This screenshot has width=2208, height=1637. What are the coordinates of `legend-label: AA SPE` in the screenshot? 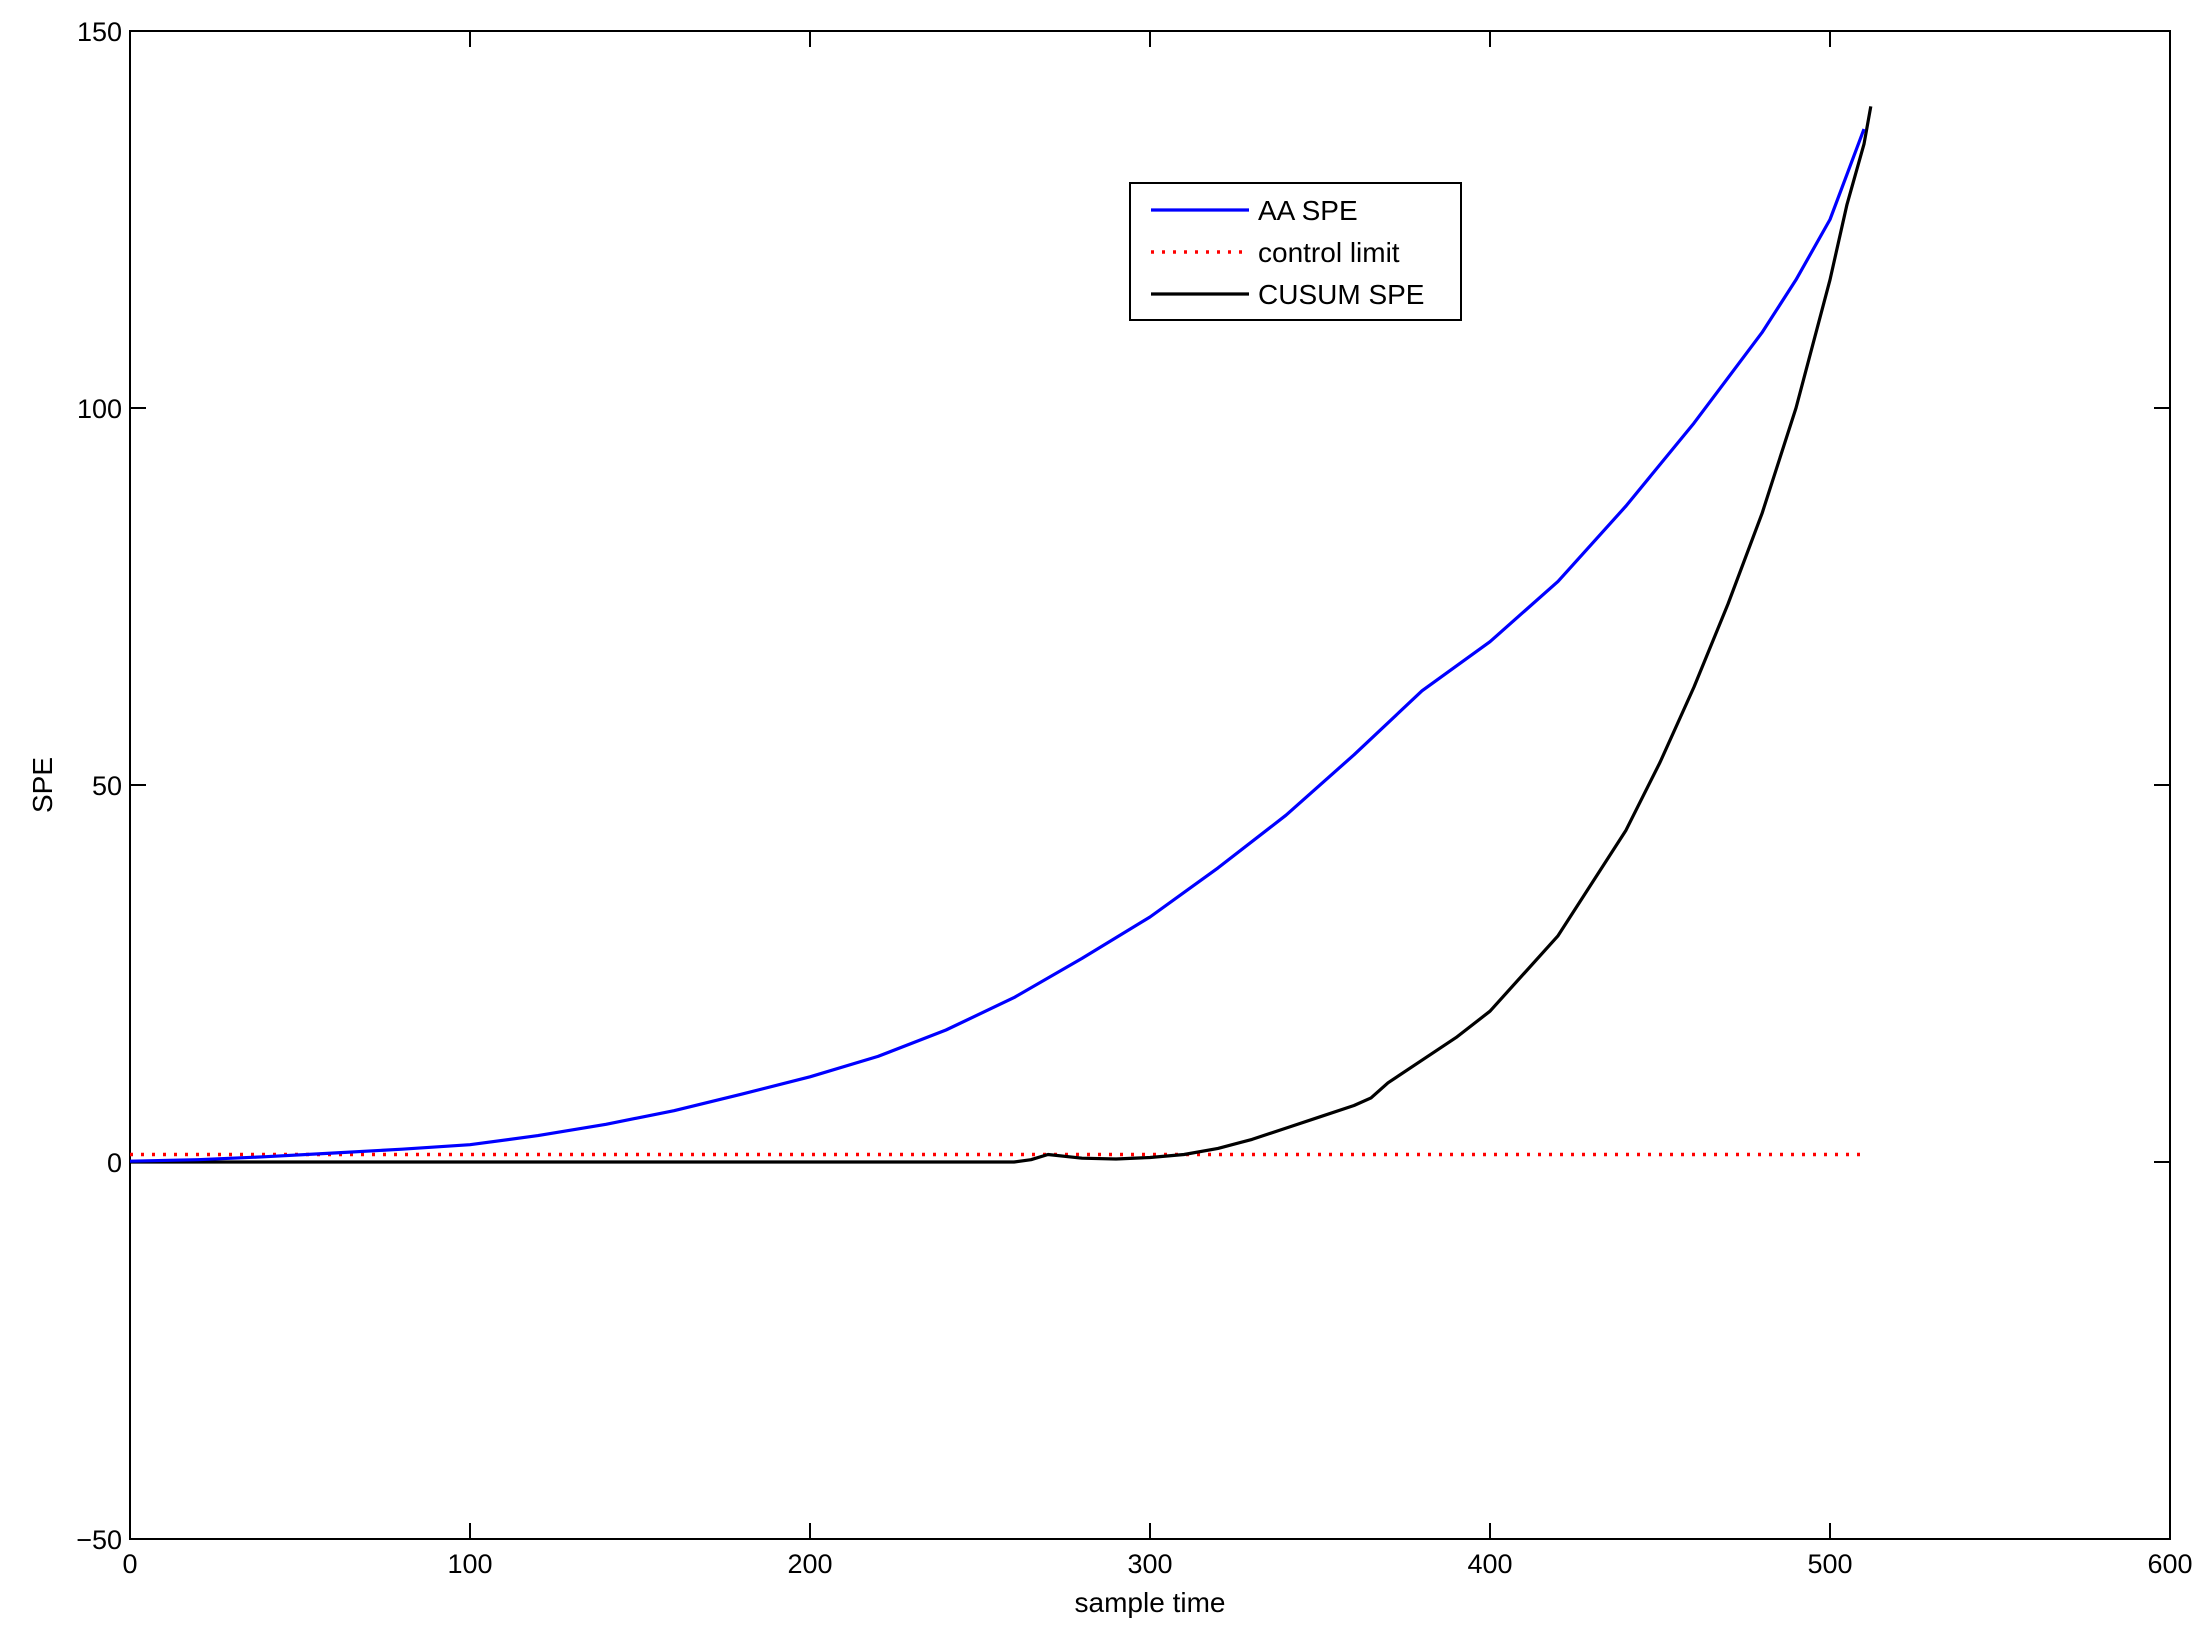 It's located at (1308, 210).